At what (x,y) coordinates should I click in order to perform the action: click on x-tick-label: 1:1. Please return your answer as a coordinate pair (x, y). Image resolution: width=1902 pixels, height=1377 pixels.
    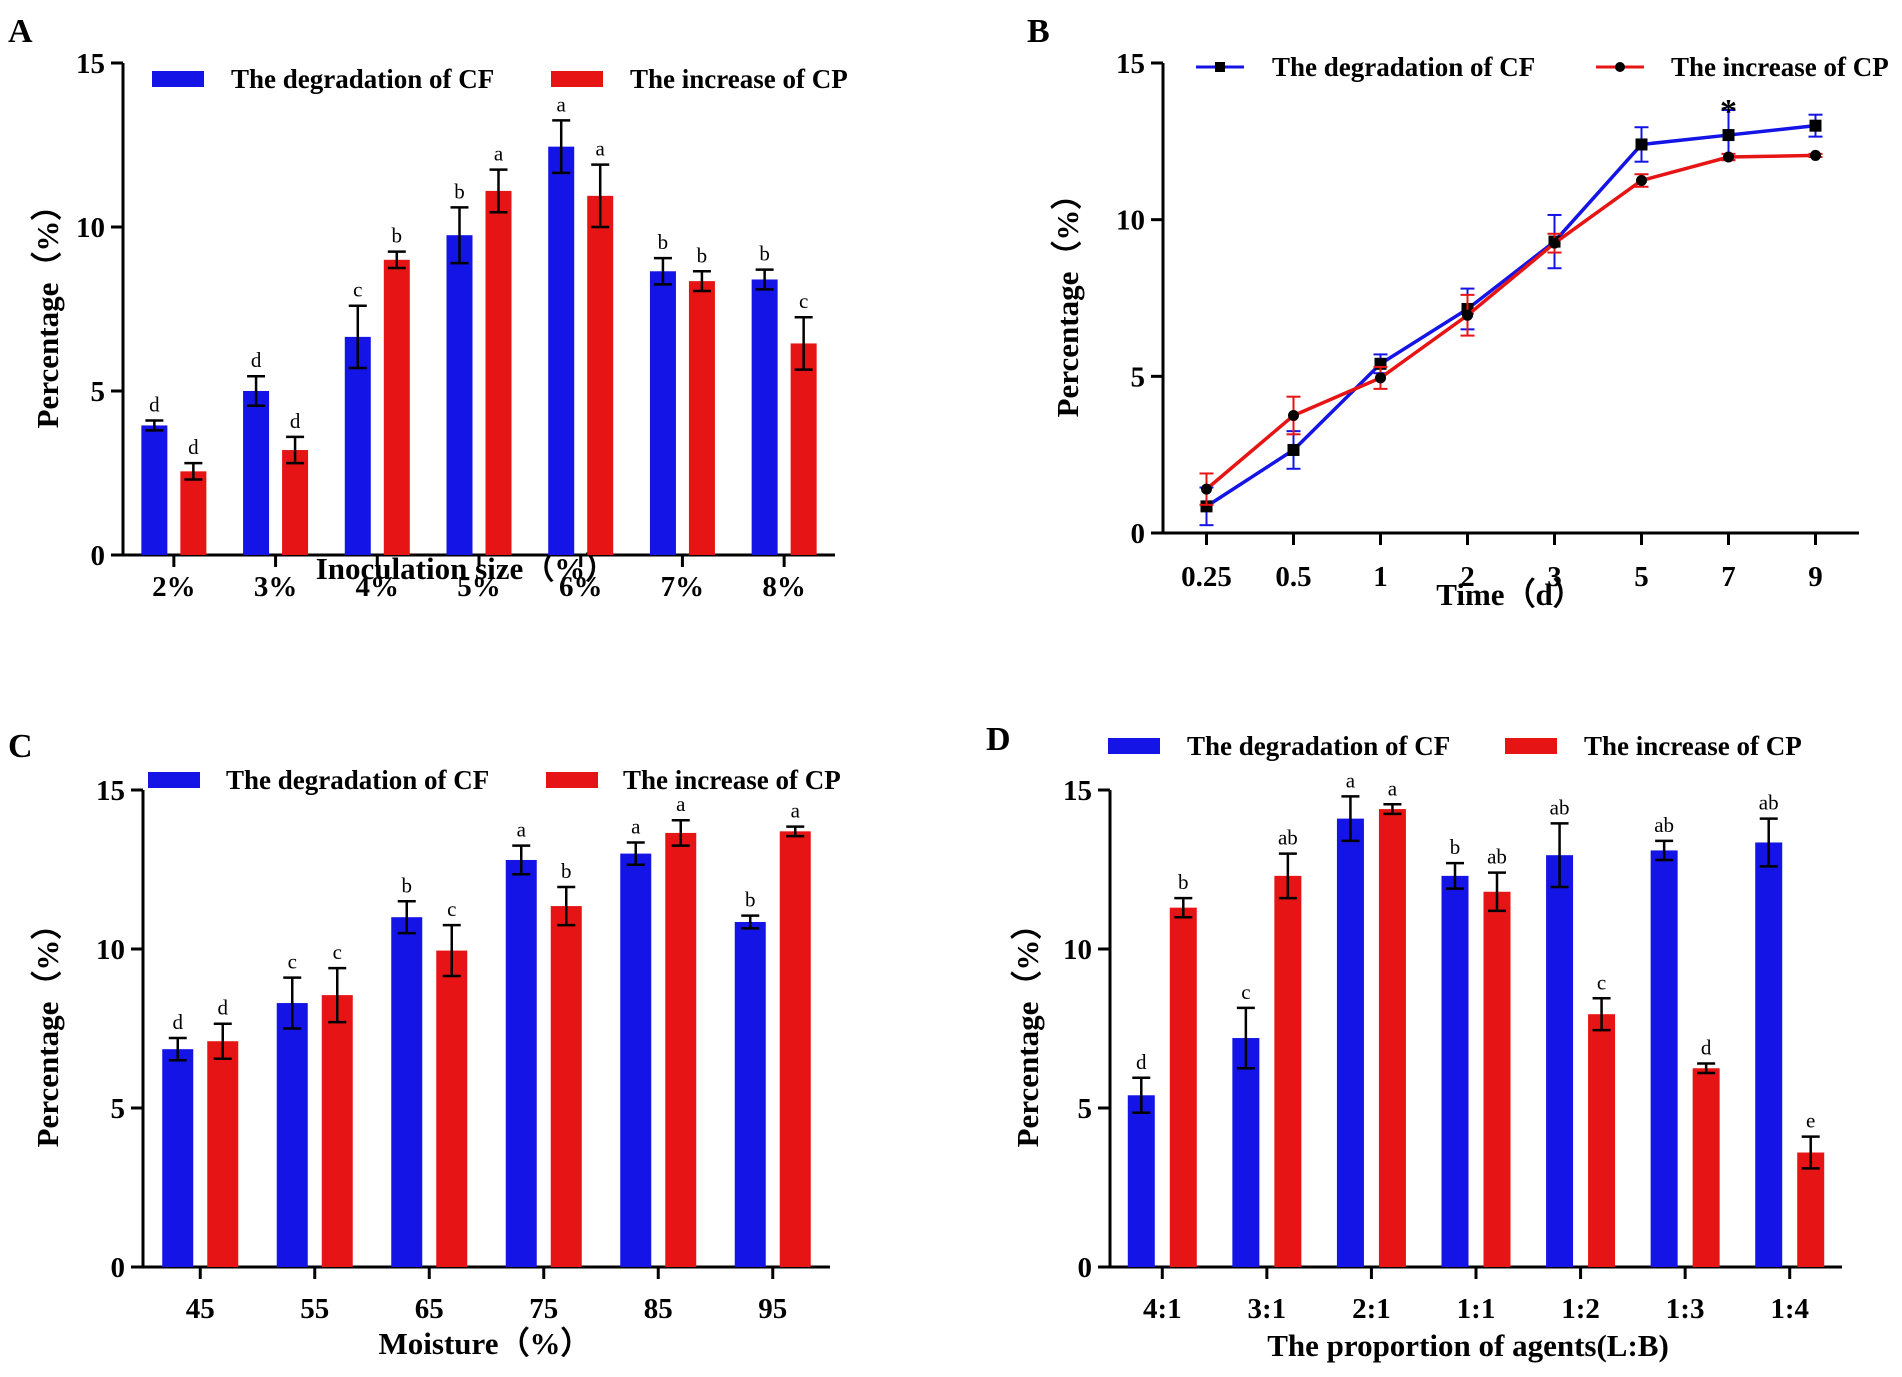
    Looking at the image, I should click on (1476, 1309).